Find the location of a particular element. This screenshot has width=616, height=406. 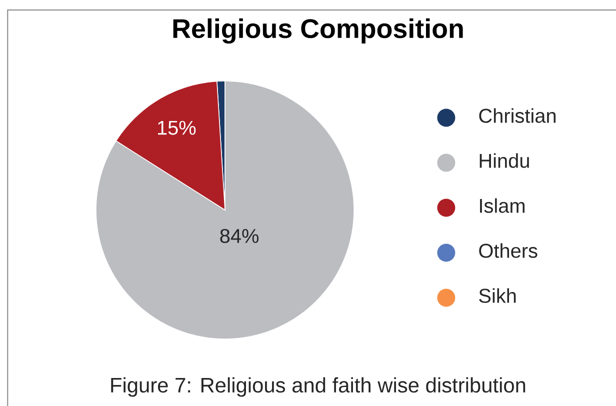

caption: Figure 7: Religious and faith wise distribution is located at coordinates (318, 387).